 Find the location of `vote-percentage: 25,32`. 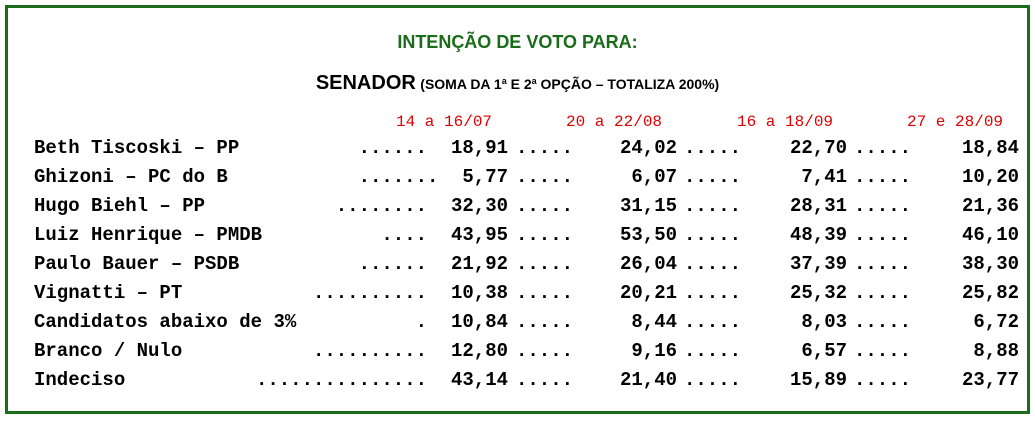

vote-percentage: 25,32 is located at coordinates (818, 293).